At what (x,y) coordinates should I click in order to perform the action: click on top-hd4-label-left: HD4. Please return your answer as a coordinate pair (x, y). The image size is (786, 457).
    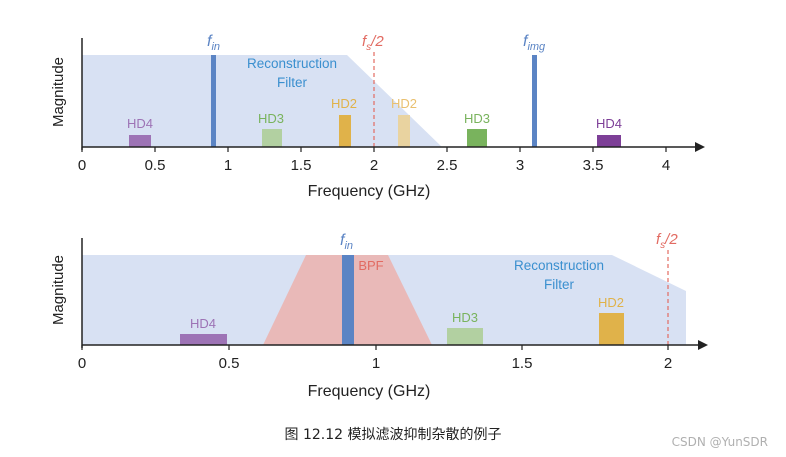
    Looking at the image, I should click on (140, 123).